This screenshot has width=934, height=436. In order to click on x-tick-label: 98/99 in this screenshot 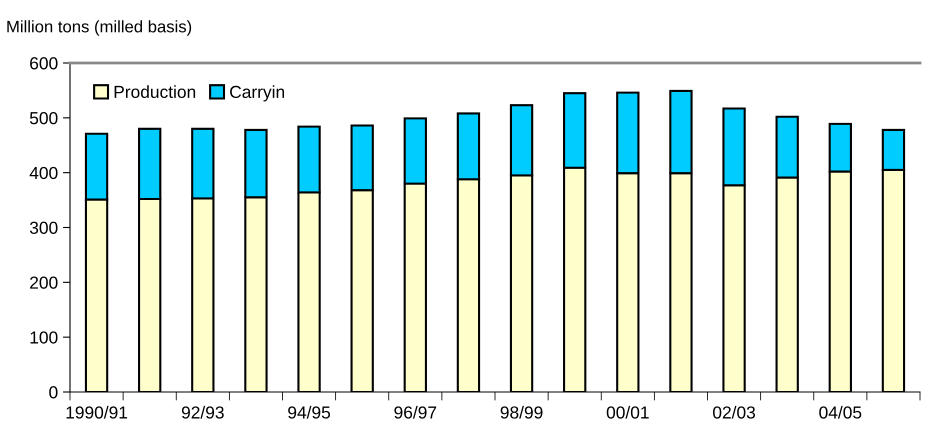, I will do `click(521, 412)`.